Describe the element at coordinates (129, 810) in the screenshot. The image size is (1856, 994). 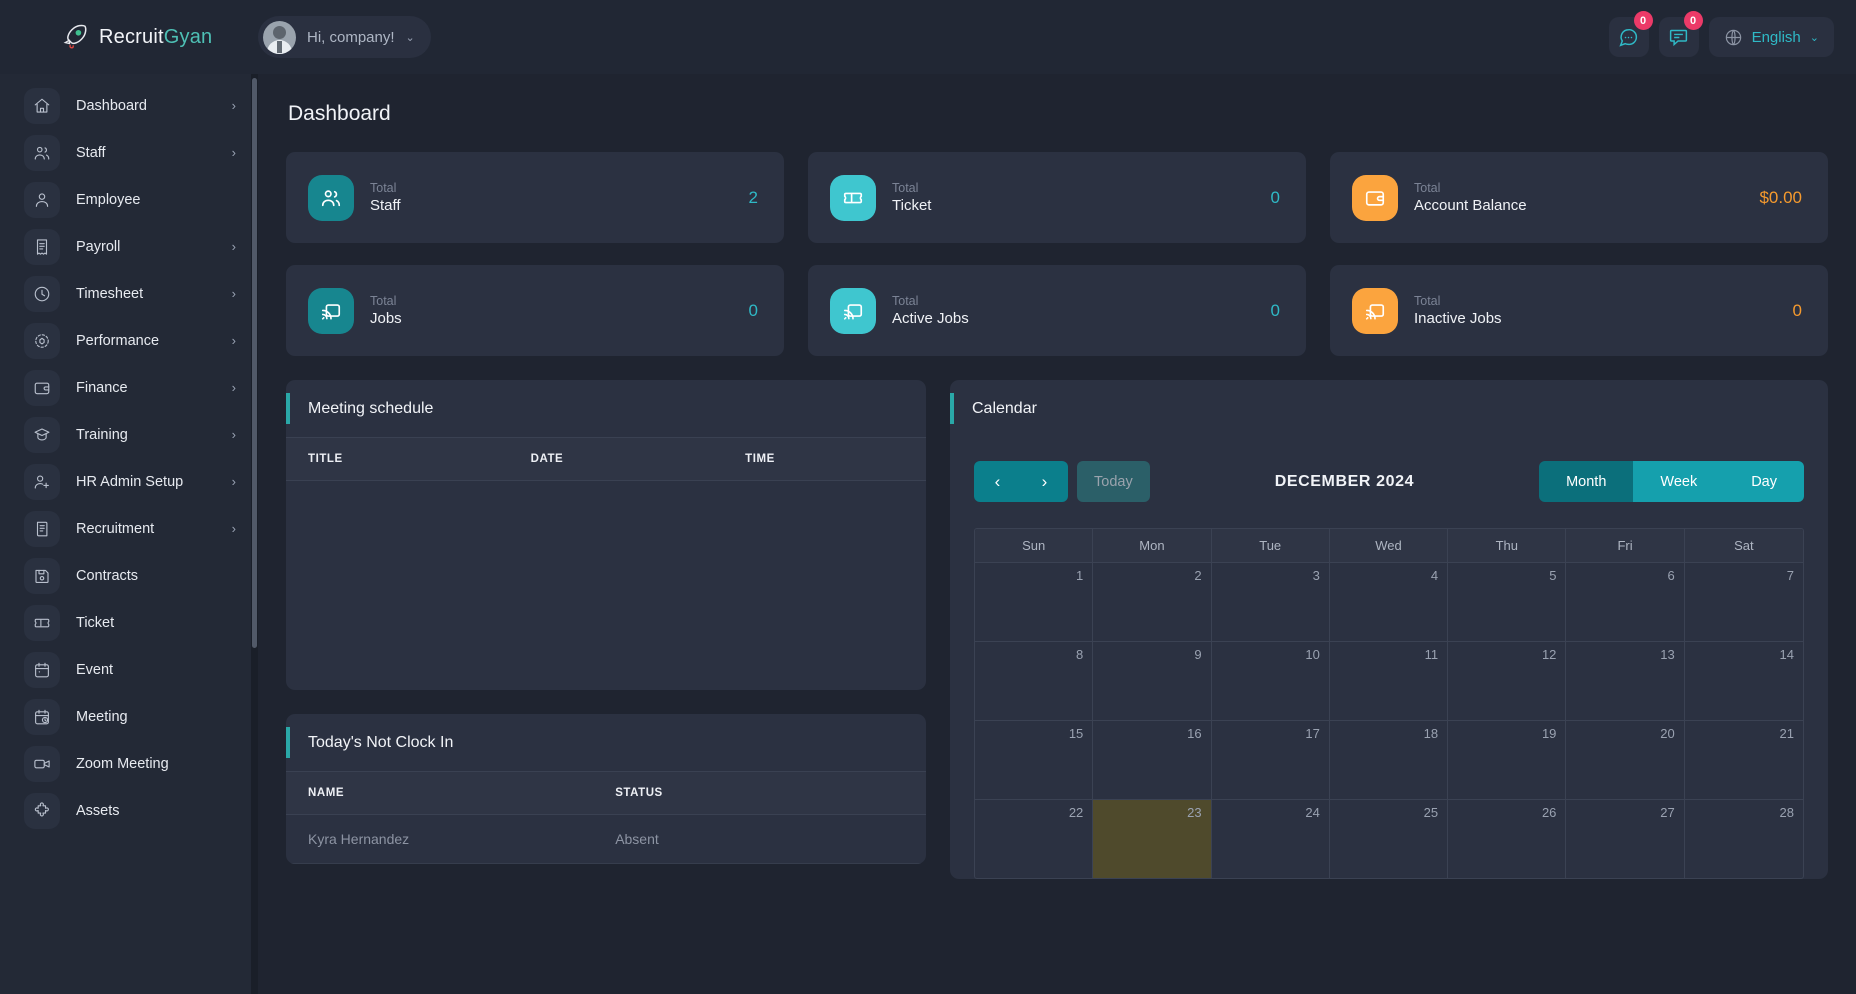
I see `sidebar-item-assets: Assets` at that location.